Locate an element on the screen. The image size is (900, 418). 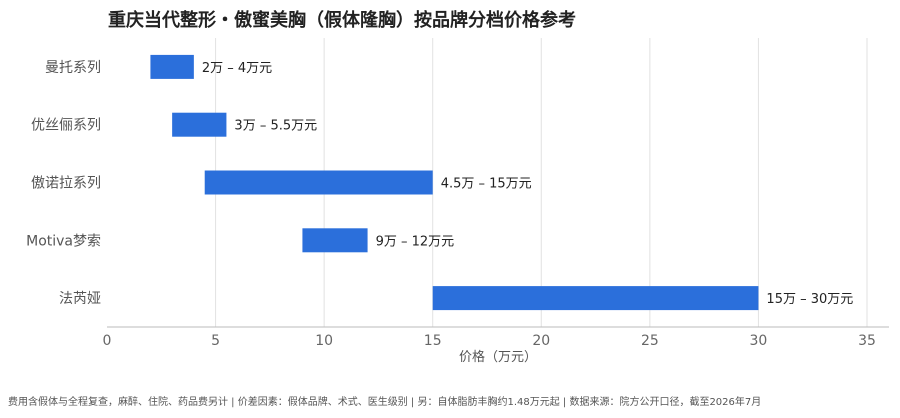
x-tick-label: 10 is located at coordinates (324, 341).